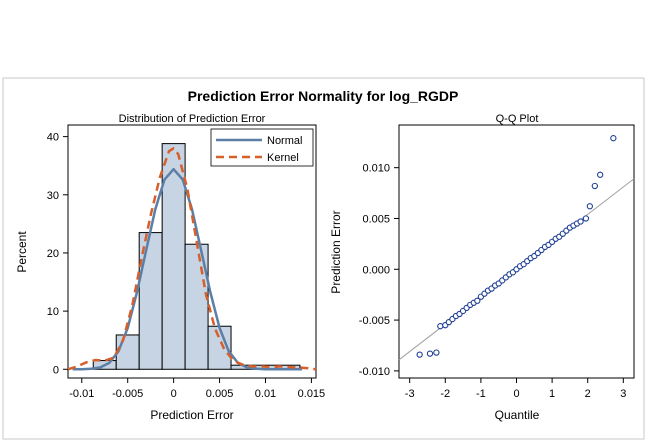  What do you see at coordinates (552, 394) in the screenshot?
I see `x-tick-label: 1` at bounding box center [552, 394].